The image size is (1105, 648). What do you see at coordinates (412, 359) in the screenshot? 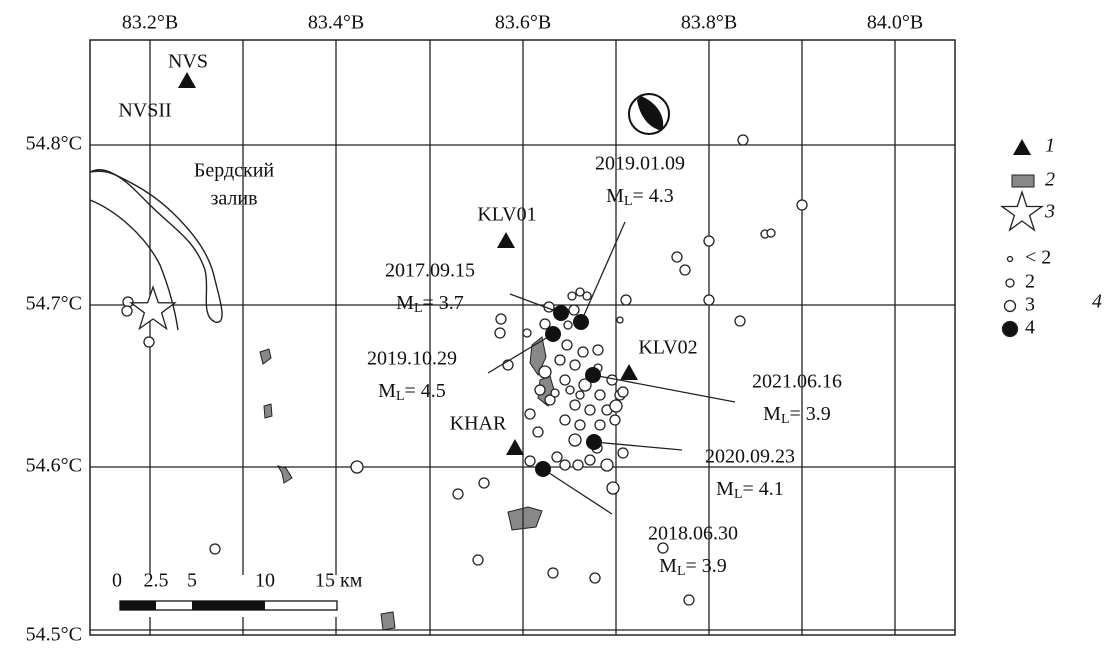
I see `event-date: 2019.10.29` at bounding box center [412, 359].